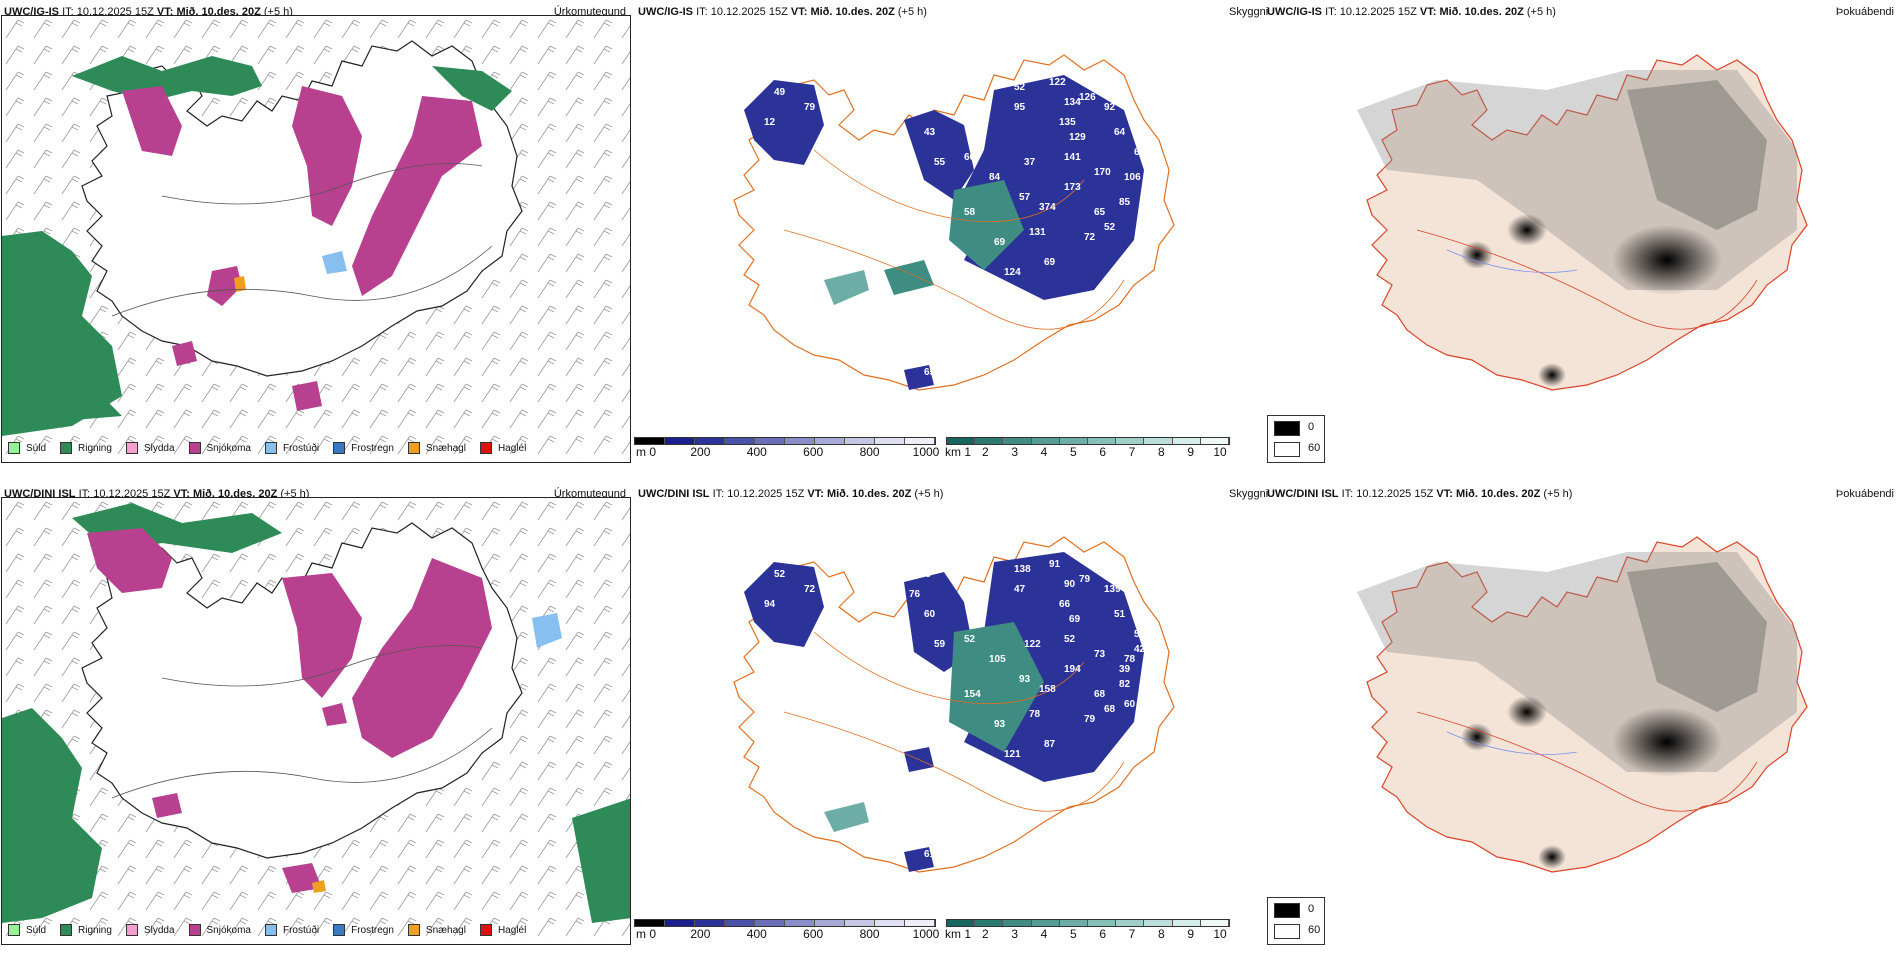 The width and height of the screenshot is (1900, 957). What do you see at coordinates (1132, 177) in the screenshot?
I see `visibility-value-label: 106` at bounding box center [1132, 177].